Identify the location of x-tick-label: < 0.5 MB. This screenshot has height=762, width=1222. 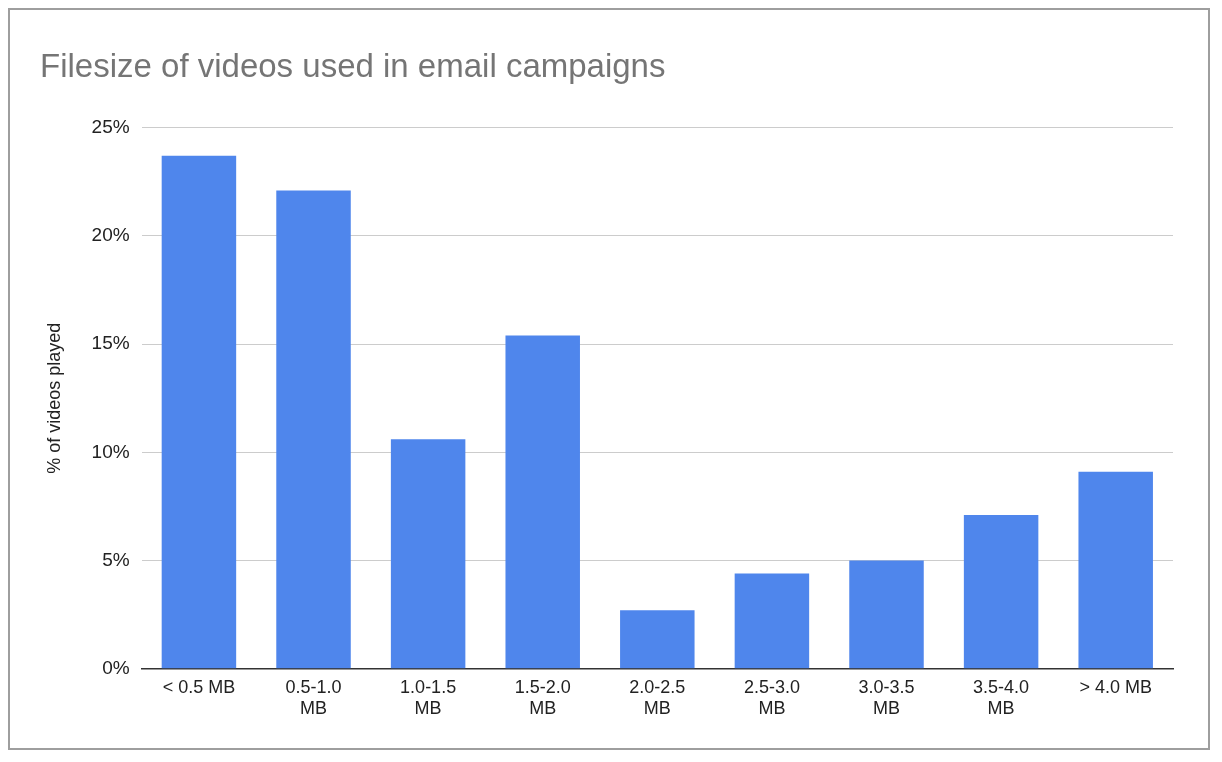
(199, 686).